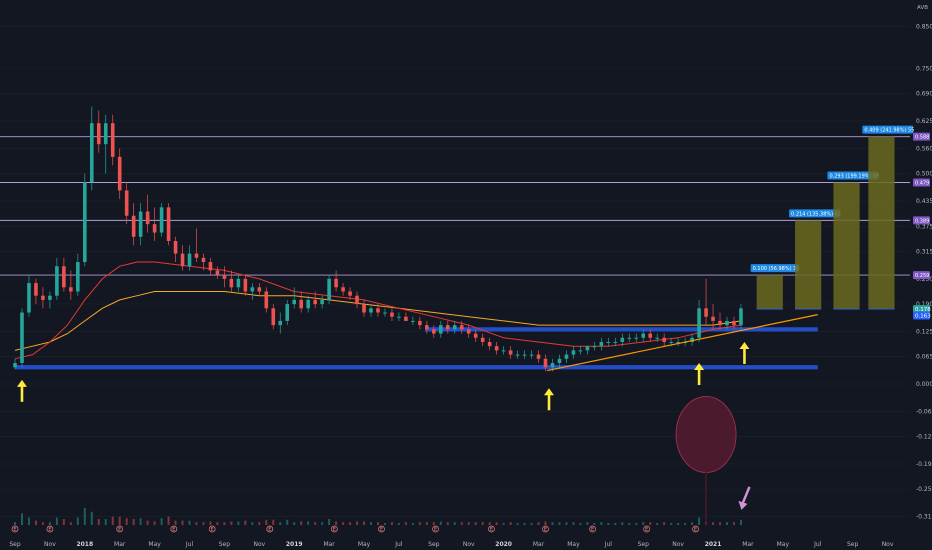 This screenshot has width=932, height=550. What do you see at coordinates (922, 276) in the screenshot?
I see `level-tag-3: 0.259` at bounding box center [922, 276].